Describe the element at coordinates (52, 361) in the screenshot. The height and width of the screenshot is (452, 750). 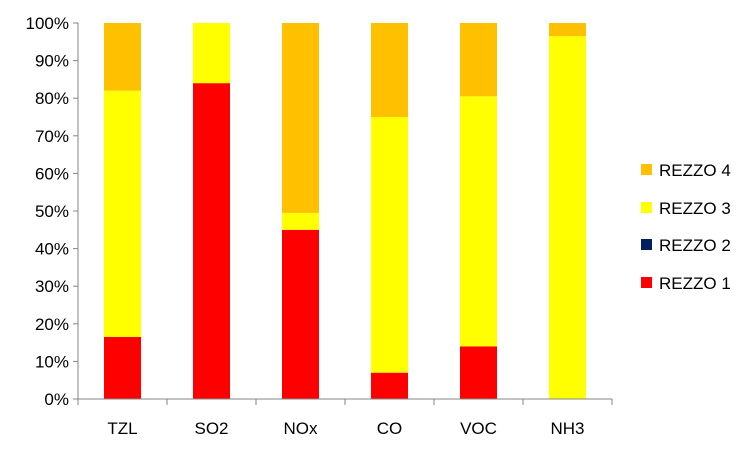
I see `y-tick-label: 10%` at that location.